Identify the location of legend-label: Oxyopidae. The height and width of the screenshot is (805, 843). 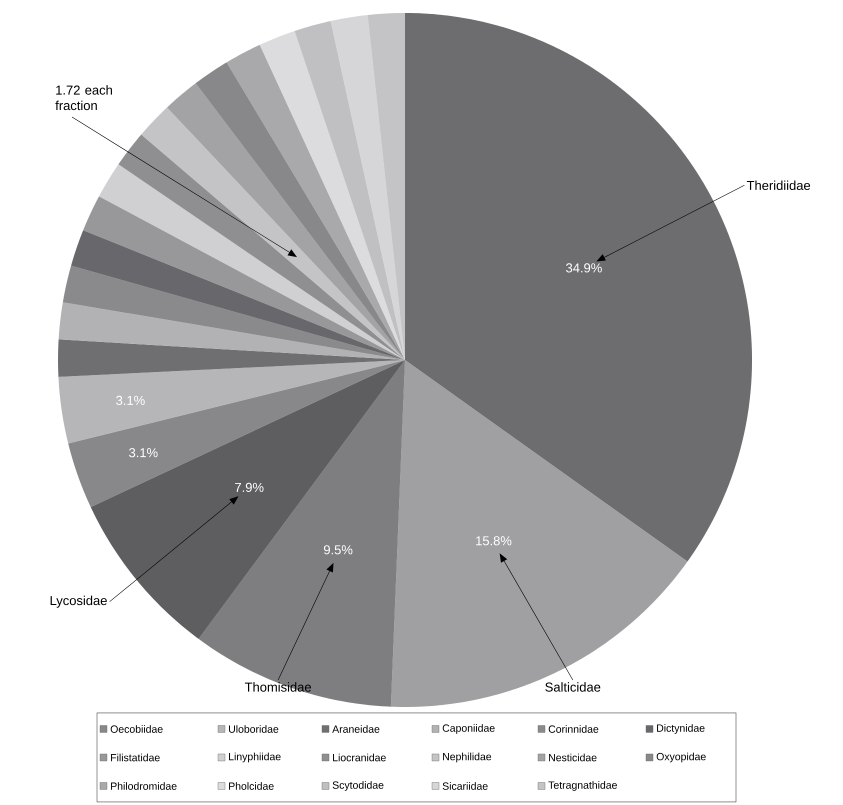
(681, 757).